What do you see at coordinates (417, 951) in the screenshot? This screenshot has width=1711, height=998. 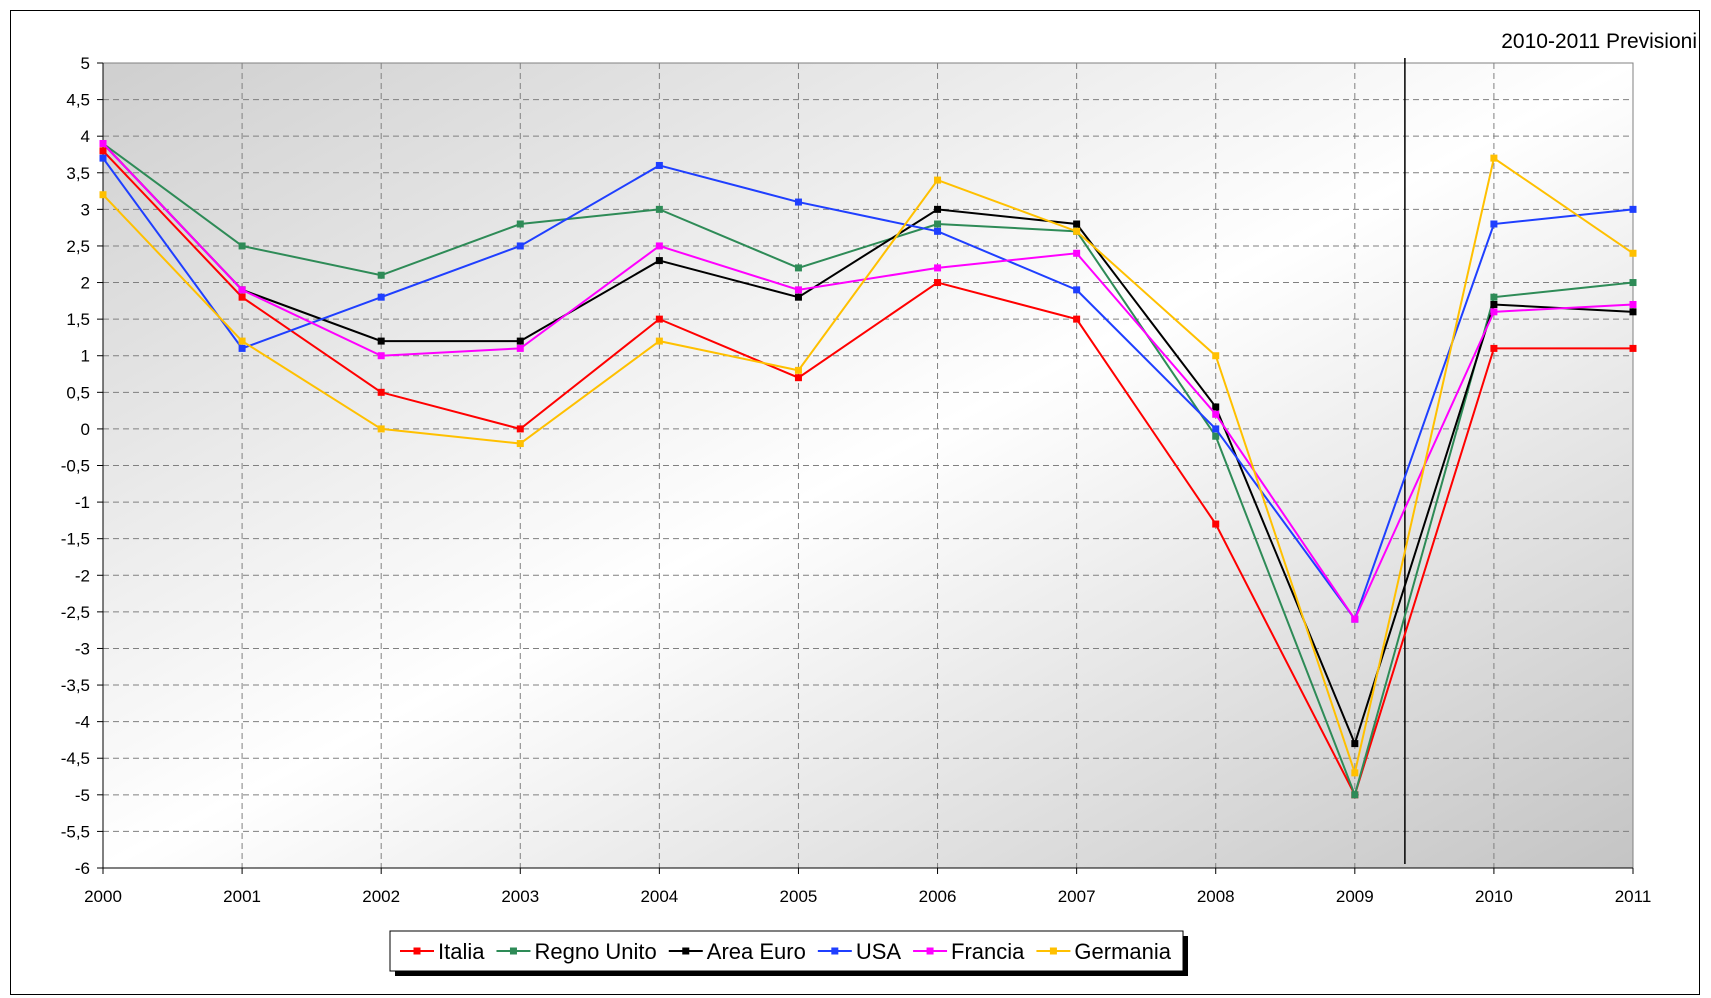 I see `legend-swatch-marker-italia` at bounding box center [417, 951].